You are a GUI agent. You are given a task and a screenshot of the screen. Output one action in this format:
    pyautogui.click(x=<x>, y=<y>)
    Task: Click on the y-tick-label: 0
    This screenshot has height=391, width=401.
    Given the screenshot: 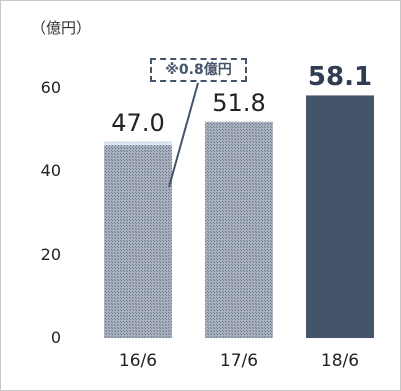 What is the action you would take?
    pyautogui.click(x=55, y=337)
    